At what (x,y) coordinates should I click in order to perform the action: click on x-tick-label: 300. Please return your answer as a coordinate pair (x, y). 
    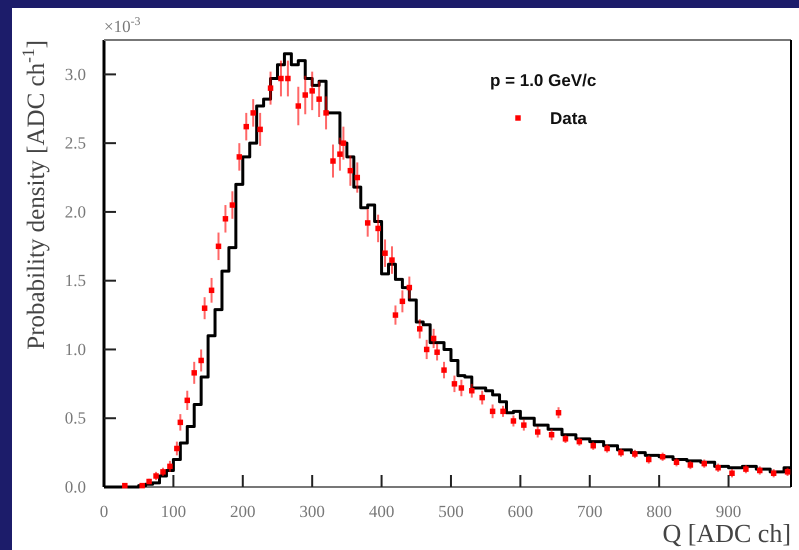
    Looking at the image, I should click on (312, 512).